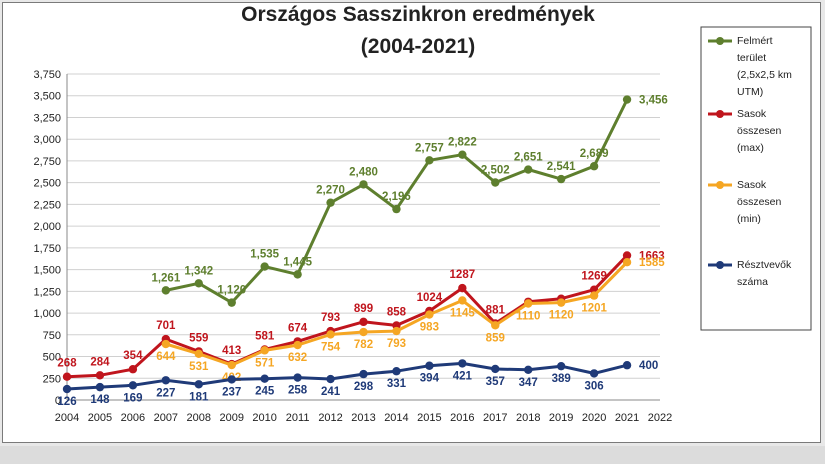 Image resolution: width=825 pixels, height=464 pixels. Describe the element at coordinates (749, 219) in the screenshot. I see `legend-label: (min)` at that location.